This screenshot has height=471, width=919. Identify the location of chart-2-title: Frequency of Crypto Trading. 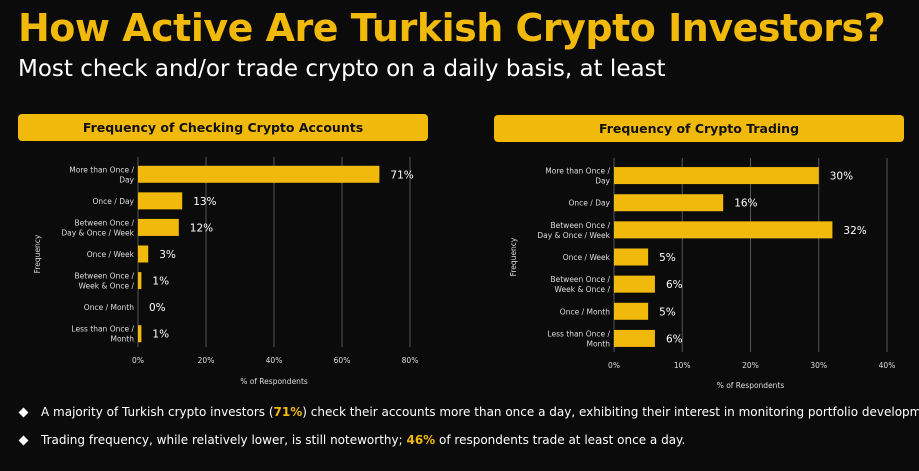
(699, 128).